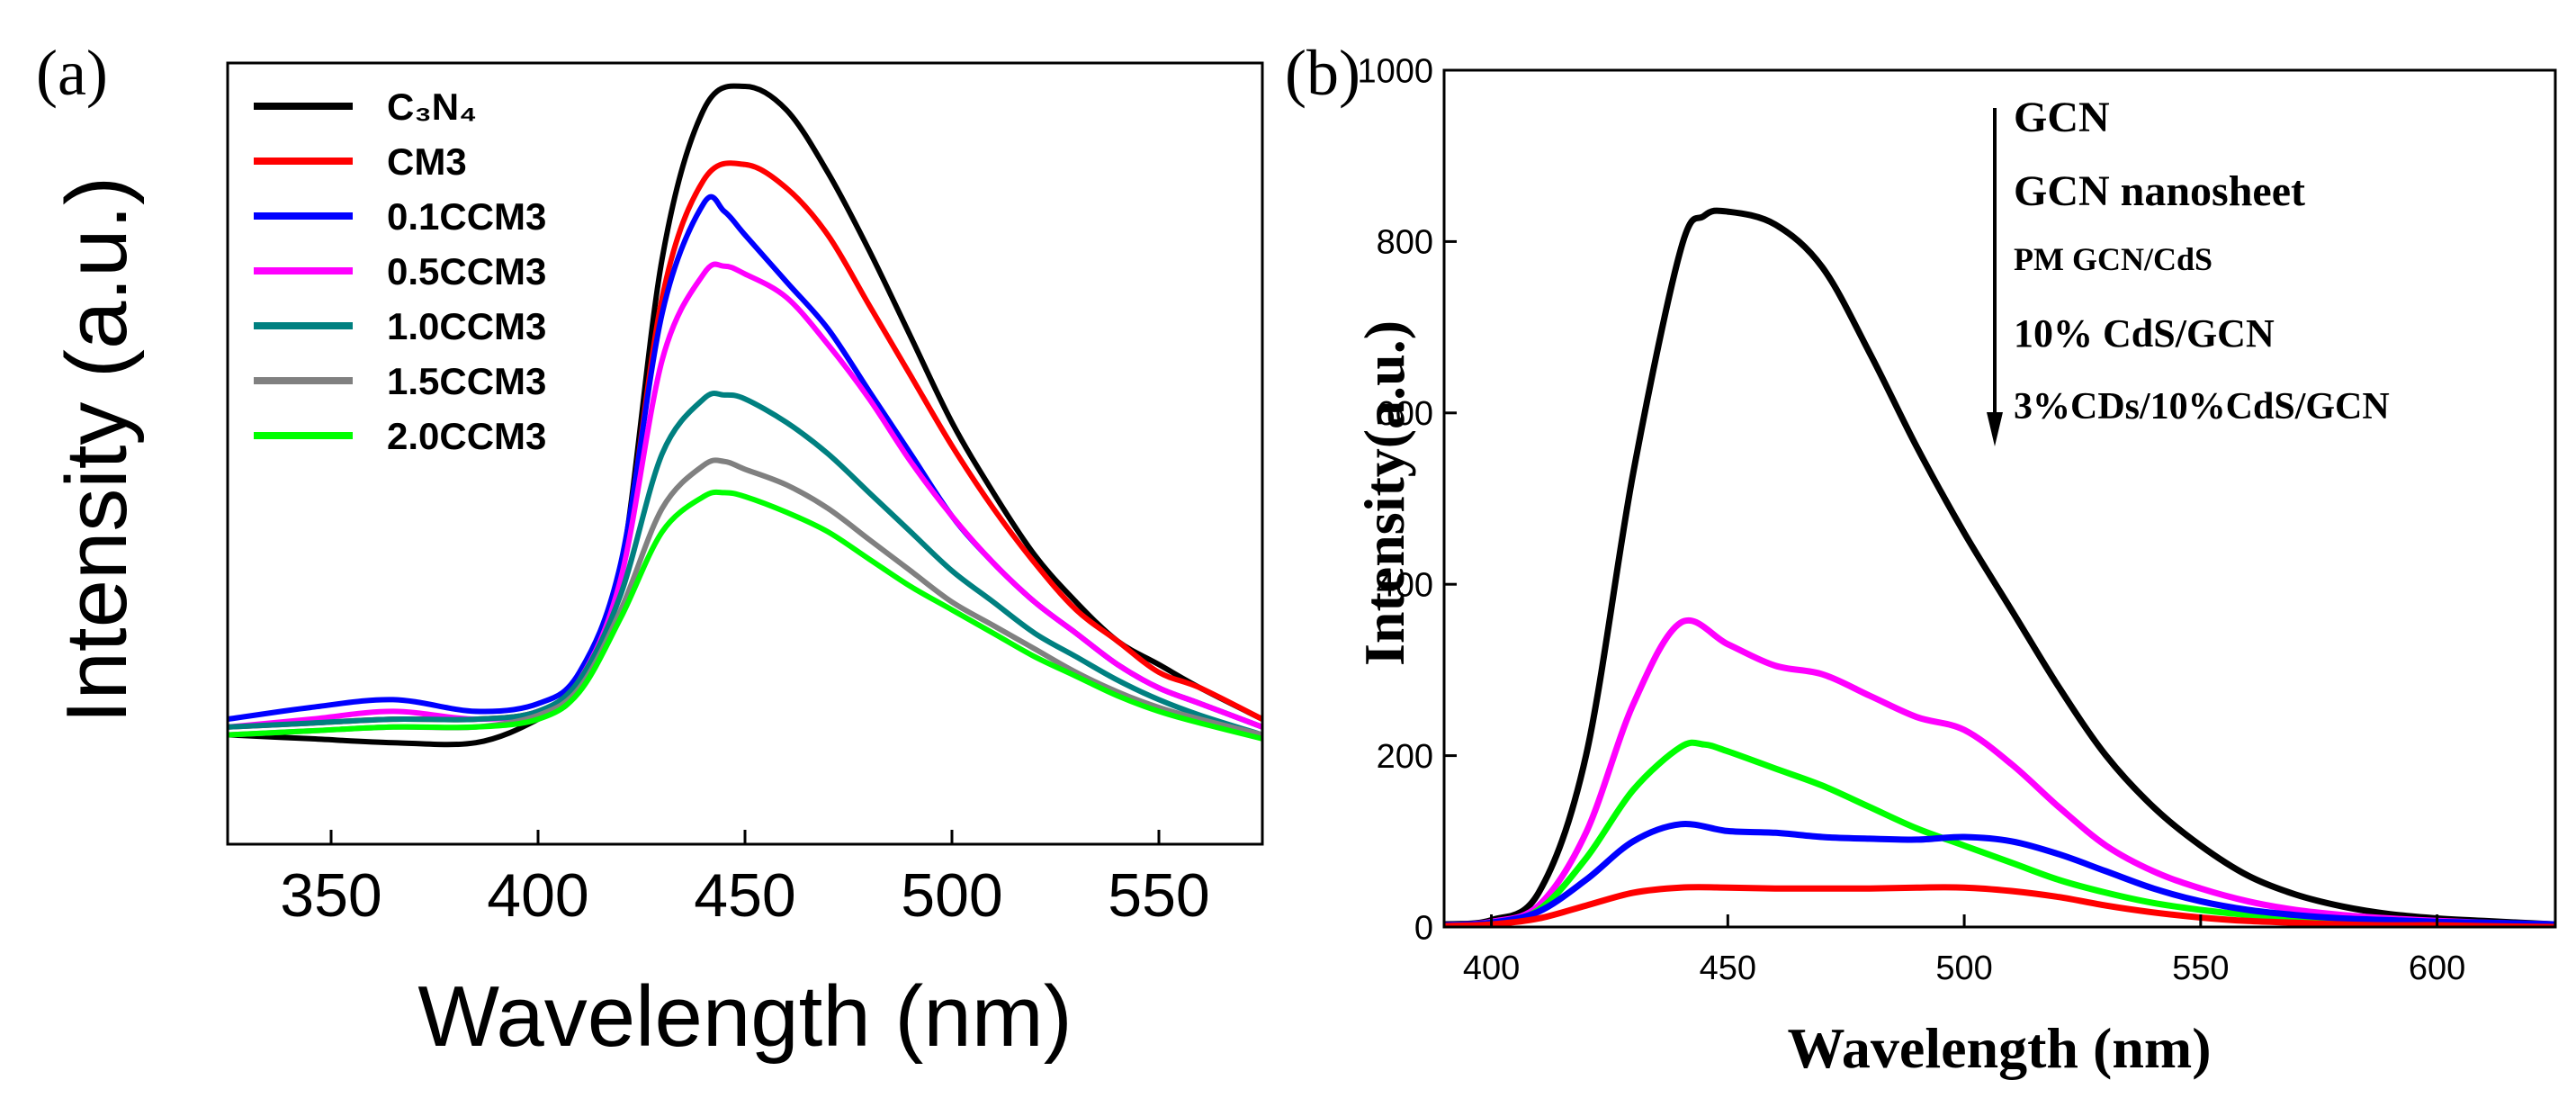 This screenshot has width=2576, height=1116. What do you see at coordinates (467, 271) in the screenshot?
I see `a-legend-label-0-5ccm3: 0.5CCM3` at bounding box center [467, 271].